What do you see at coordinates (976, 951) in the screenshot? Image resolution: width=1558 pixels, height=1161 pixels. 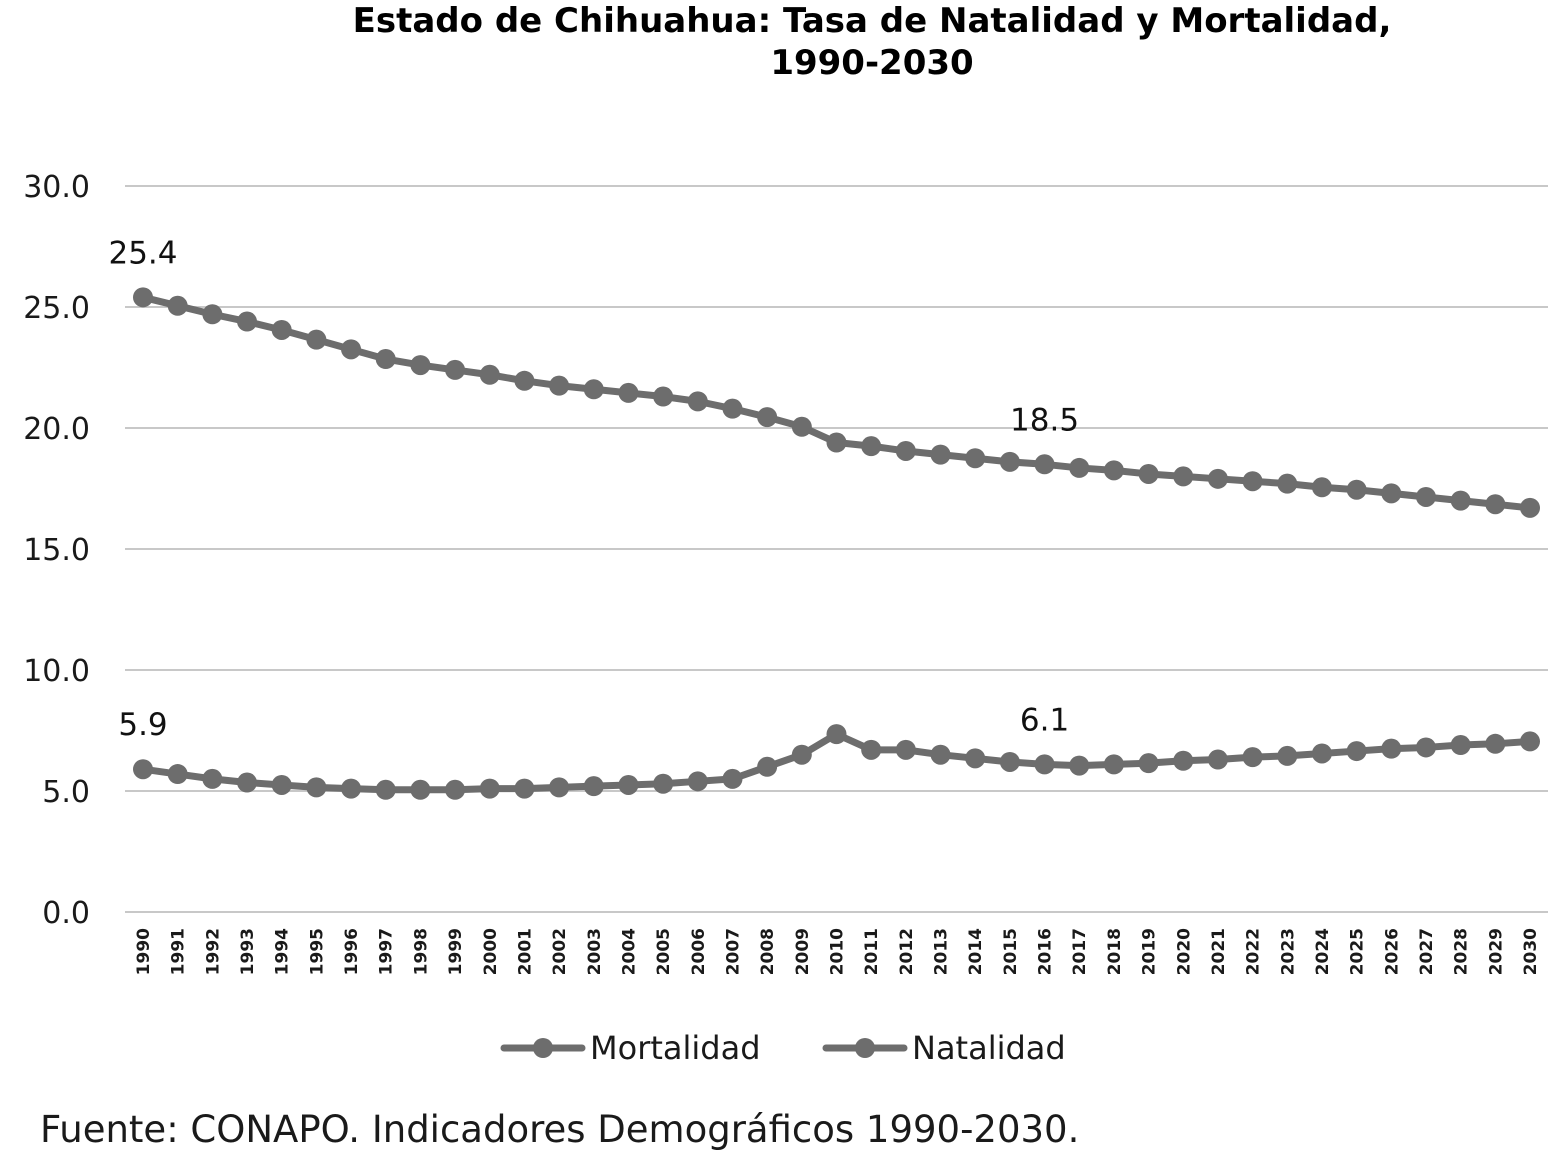 I see `x-tick-label: 2014` at bounding box center [976, 951].